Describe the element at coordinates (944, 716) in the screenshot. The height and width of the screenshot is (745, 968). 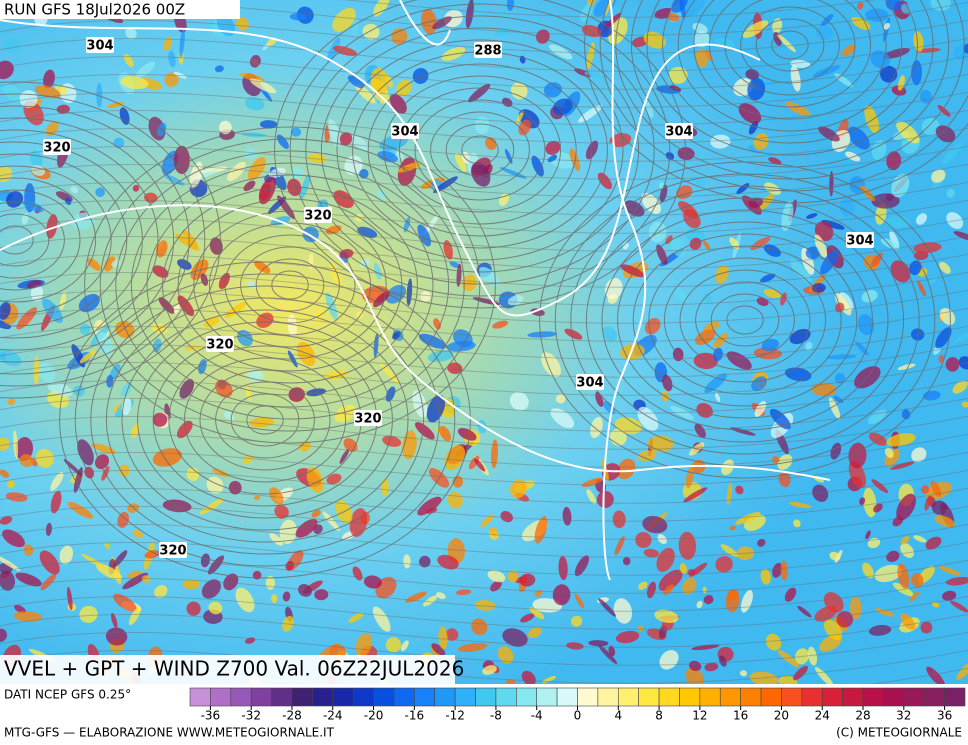
I see `colorbar-tick-label: 36` at that location.